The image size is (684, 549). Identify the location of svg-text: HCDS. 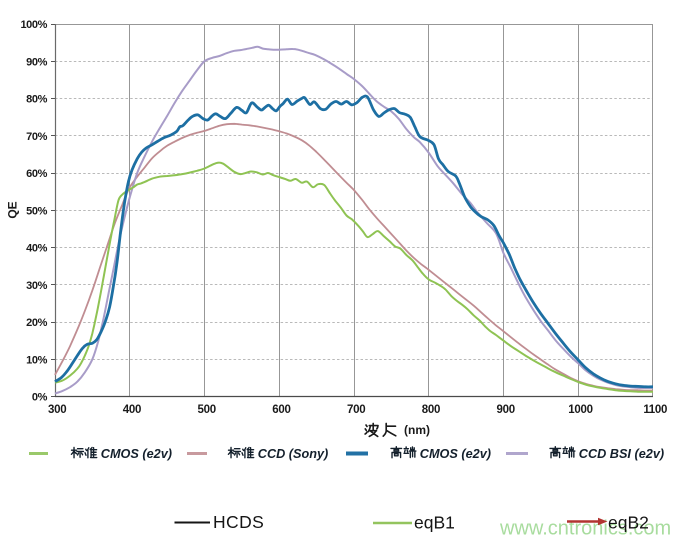
(238, 522).